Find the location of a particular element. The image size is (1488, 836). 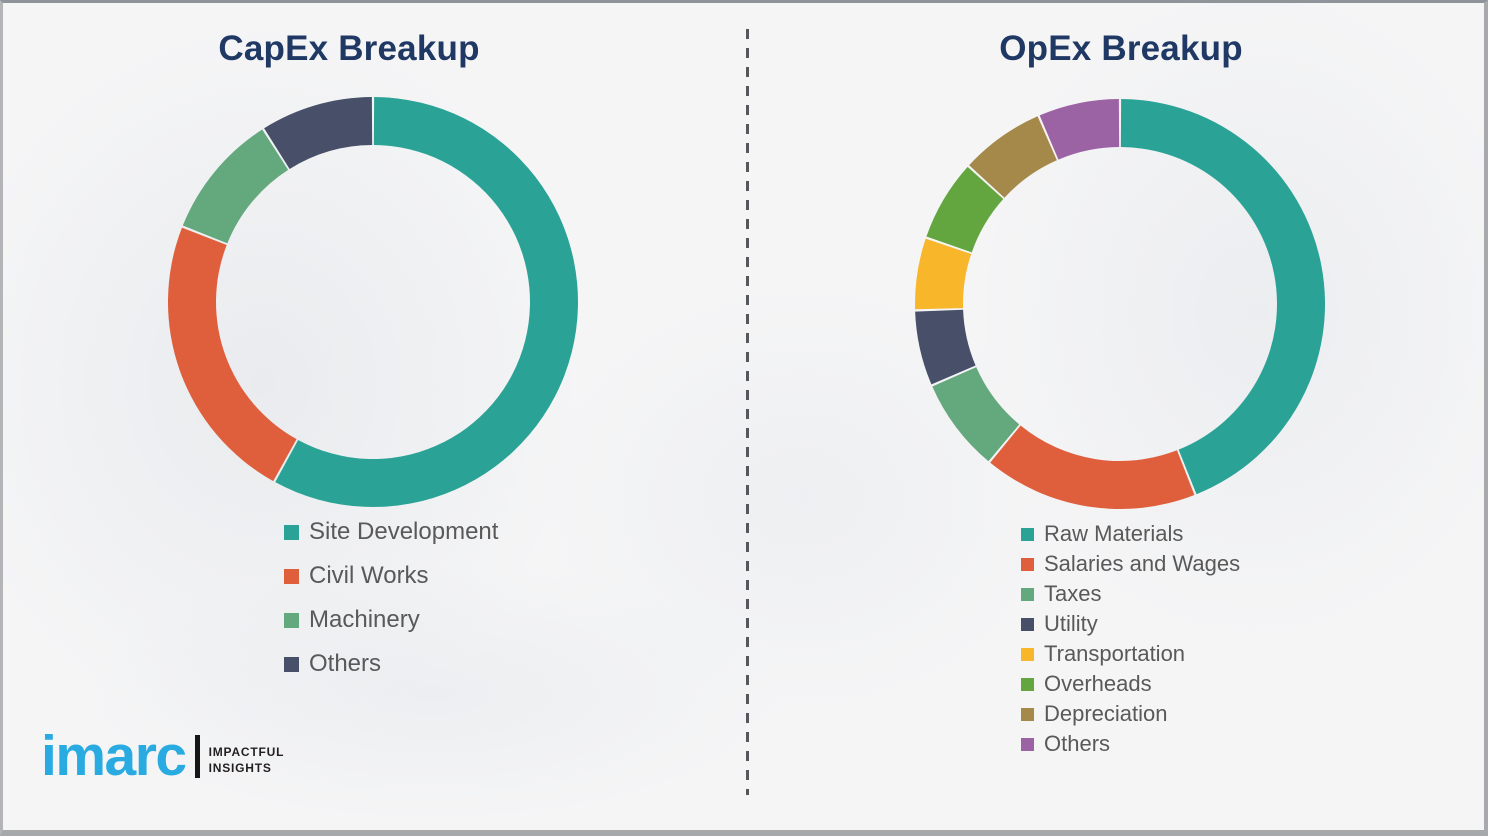

donut-segment-raw-materials is located at coordinates (1223, 297).